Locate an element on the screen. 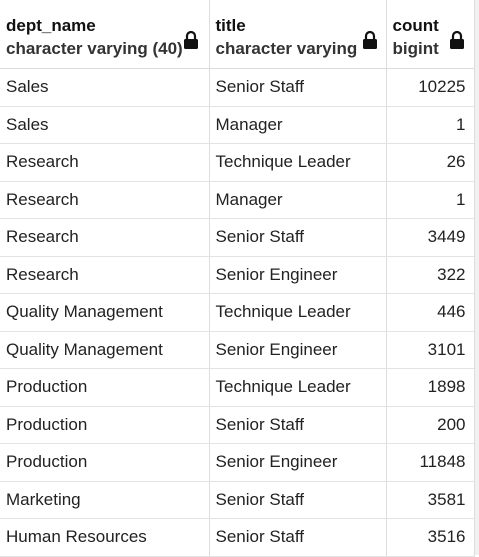  column-header-dept-name: dept_name character varying (40) is located at coordinates (105, 34).